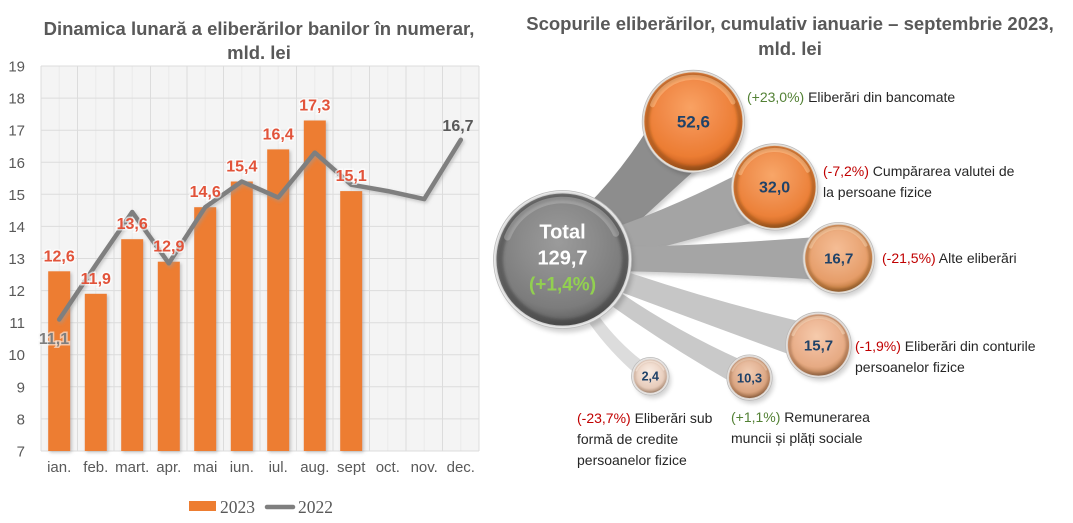 The image size is (1073, 523). I want to click on svg-text: 13, so click(16, 259).